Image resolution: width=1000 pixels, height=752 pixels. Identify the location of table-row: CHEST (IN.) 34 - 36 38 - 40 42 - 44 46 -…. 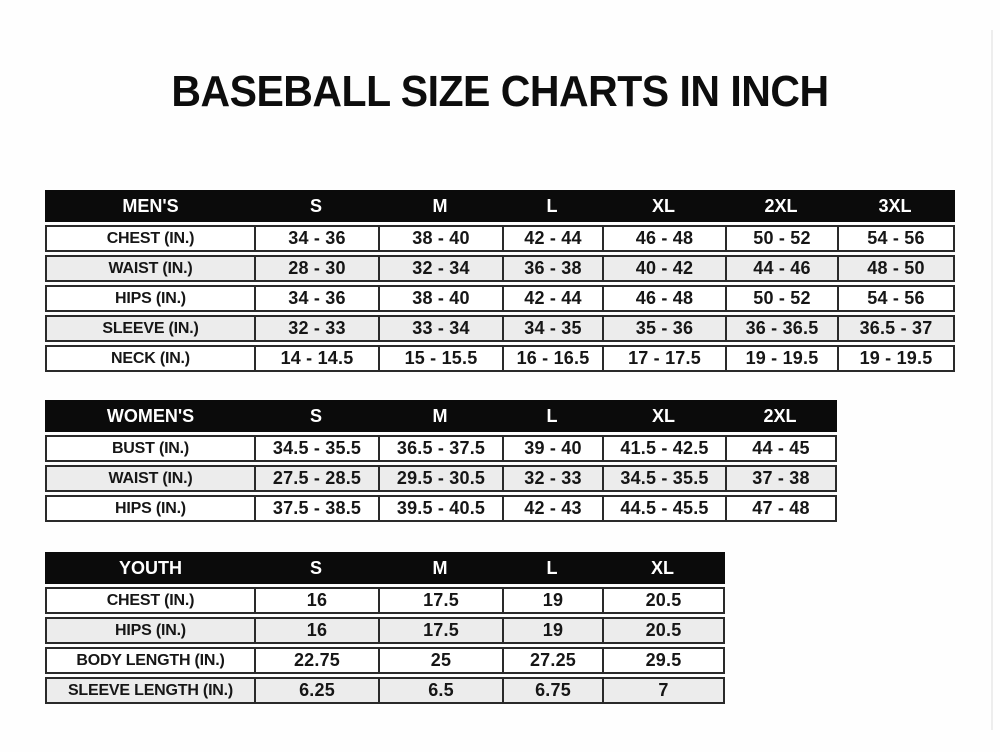
(500, 238).